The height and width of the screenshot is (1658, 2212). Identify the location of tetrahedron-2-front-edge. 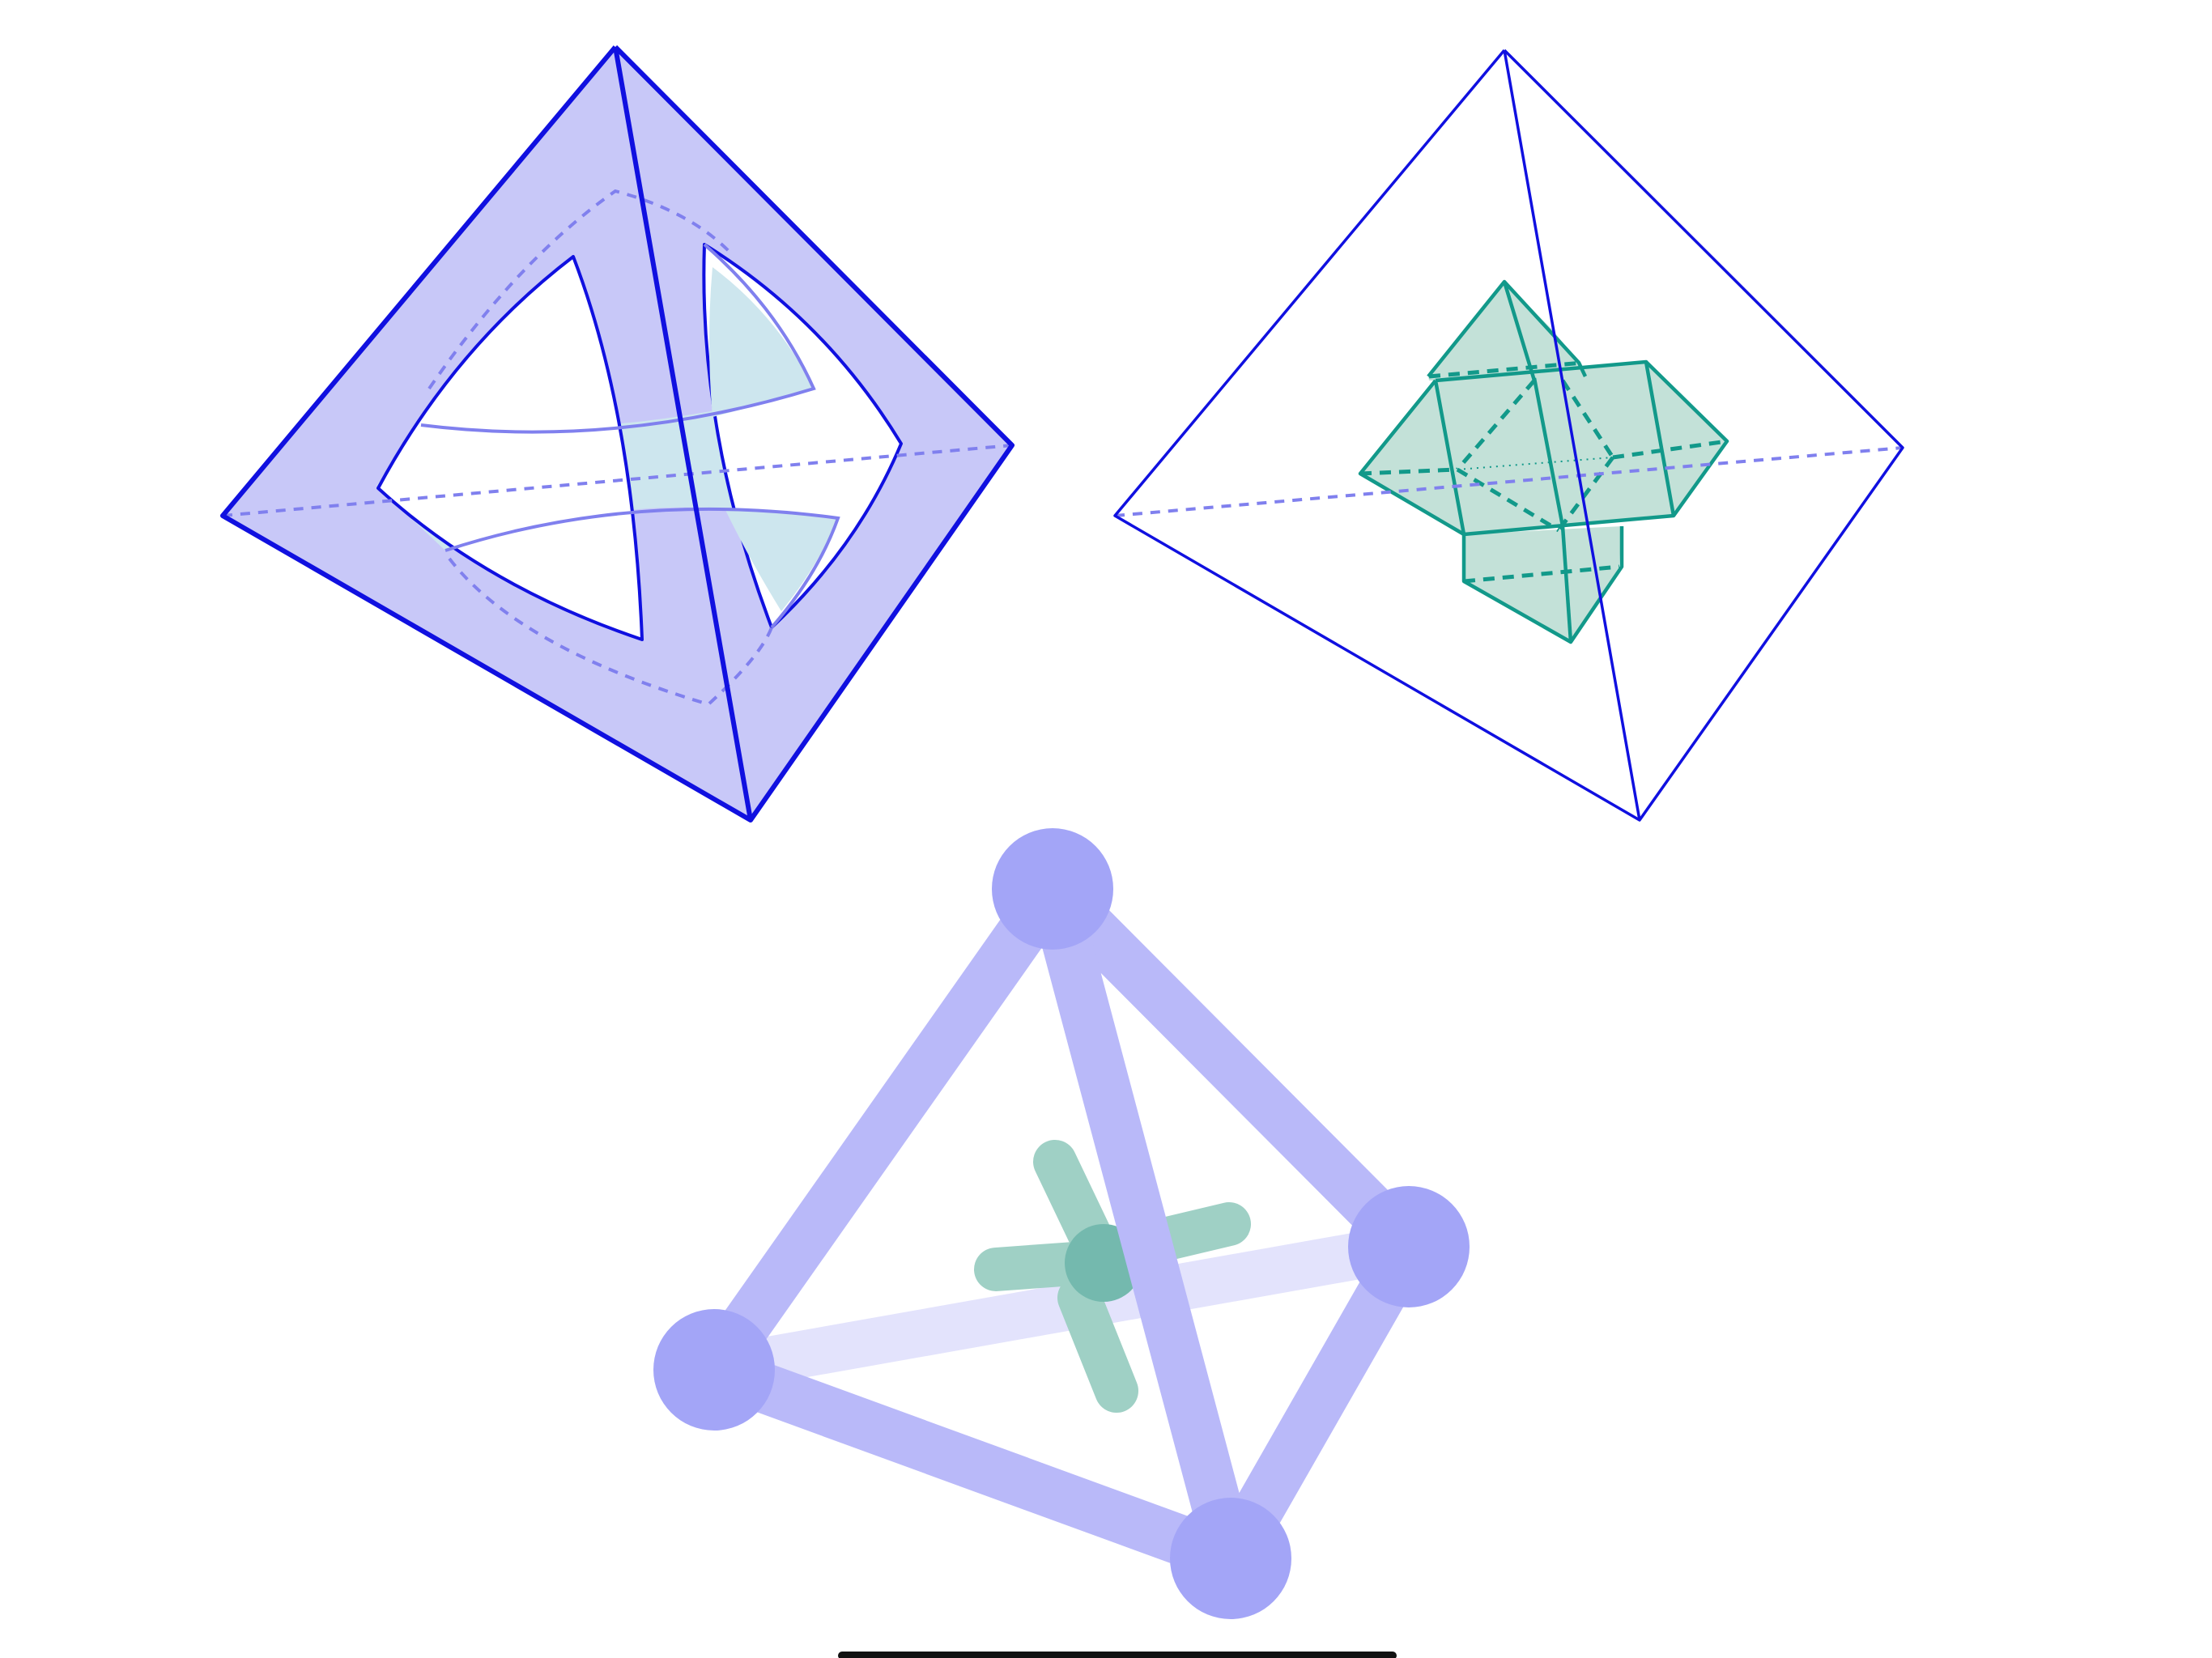
(1572, 435).